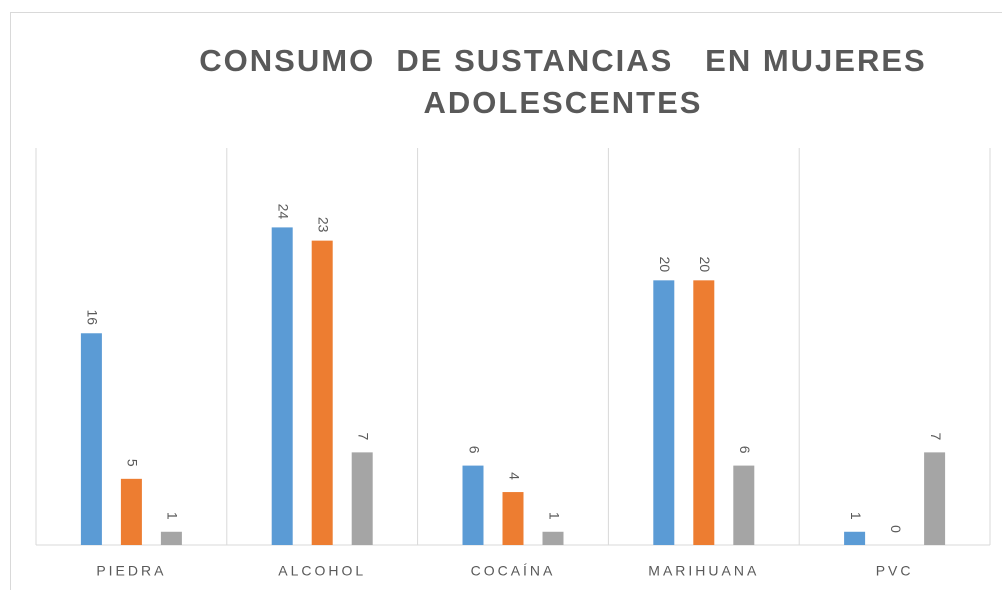 This screenshot has width=1002, height=590. What do you see at coordinates (131, 571) in the screenshot?
I see `x-tick-label: PIEDRA` at bounding box center [131, 571].